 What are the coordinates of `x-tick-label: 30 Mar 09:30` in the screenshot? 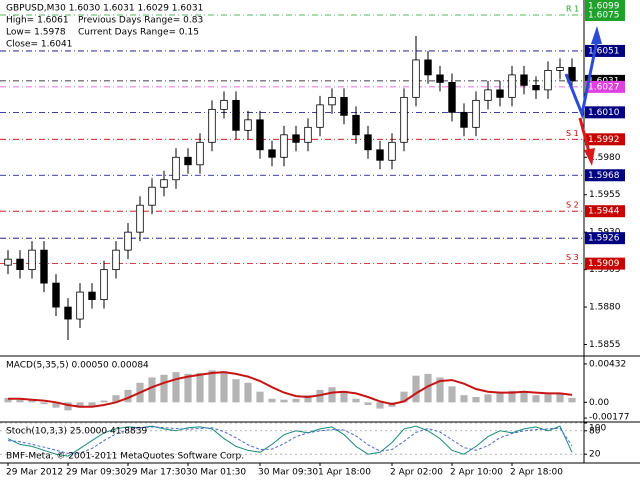 It's located at (288, 473).